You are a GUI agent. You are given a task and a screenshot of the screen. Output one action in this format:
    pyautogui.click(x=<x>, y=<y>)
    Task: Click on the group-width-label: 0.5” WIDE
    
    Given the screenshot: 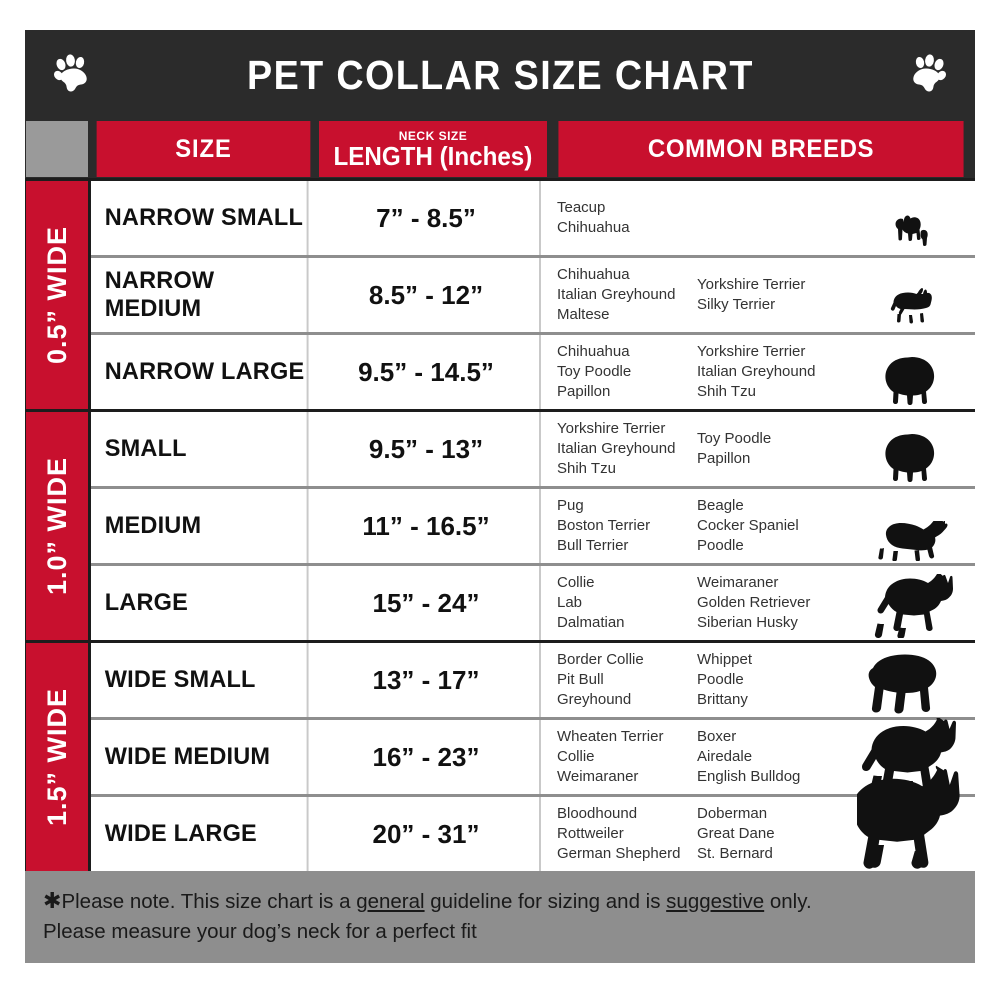 What is the action you would take?
    pyautogui.click(x=57, y=295)
    